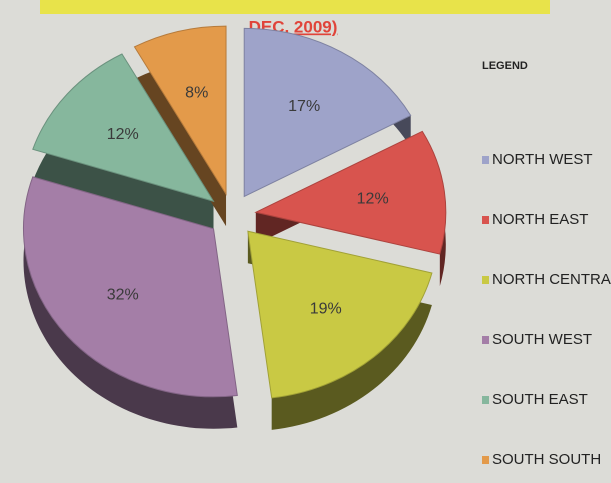 This screenshot has height=483, width=611. What do you see at coordinates (540, 399) in the screenshot?
I see `legend-label: SOUTH EAST` at bounding box center [540, 399].